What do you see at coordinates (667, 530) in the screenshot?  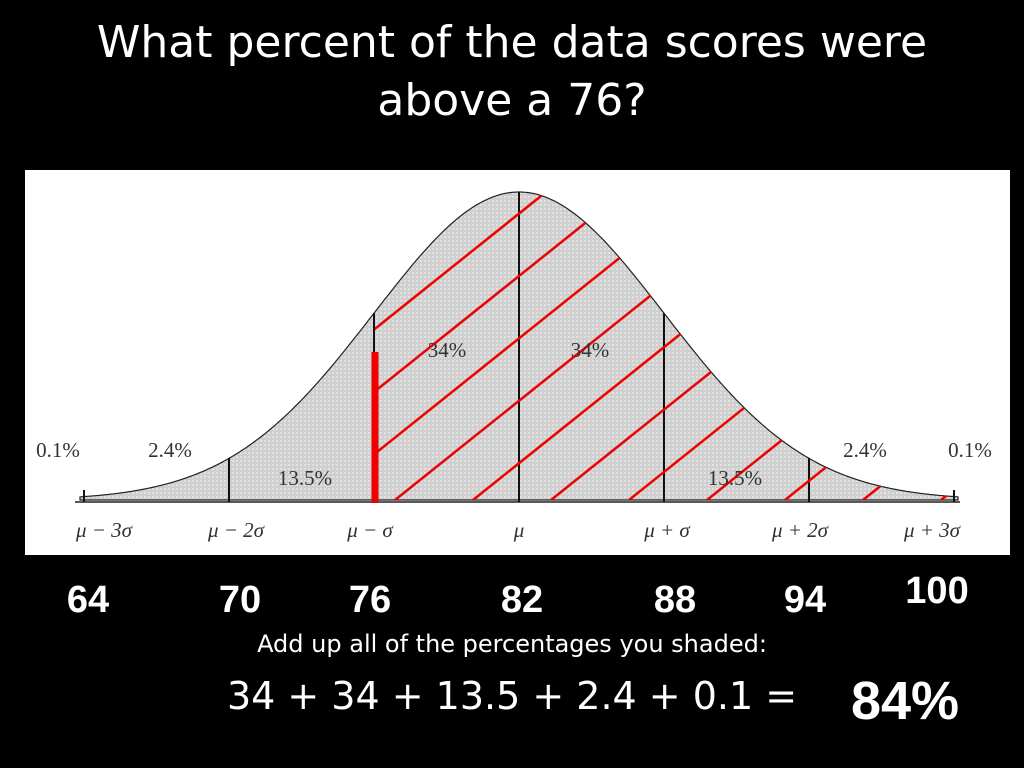 I see `axis-label: μ + σ` at bounding box center [667, 530].